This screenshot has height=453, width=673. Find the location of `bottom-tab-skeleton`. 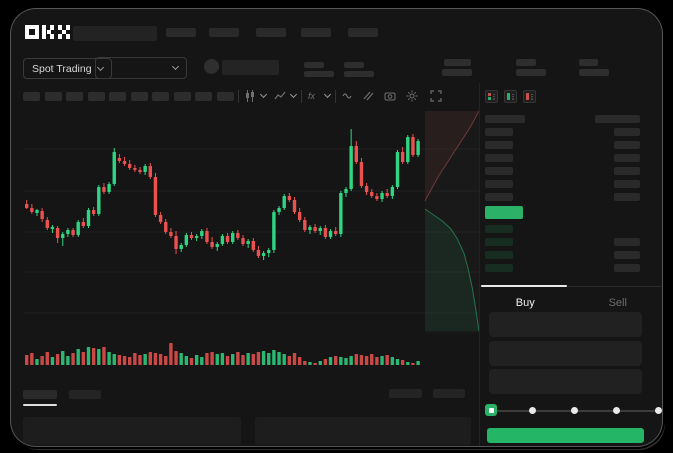

bottom-tab-skeleton is located at coordinates (85, 394).